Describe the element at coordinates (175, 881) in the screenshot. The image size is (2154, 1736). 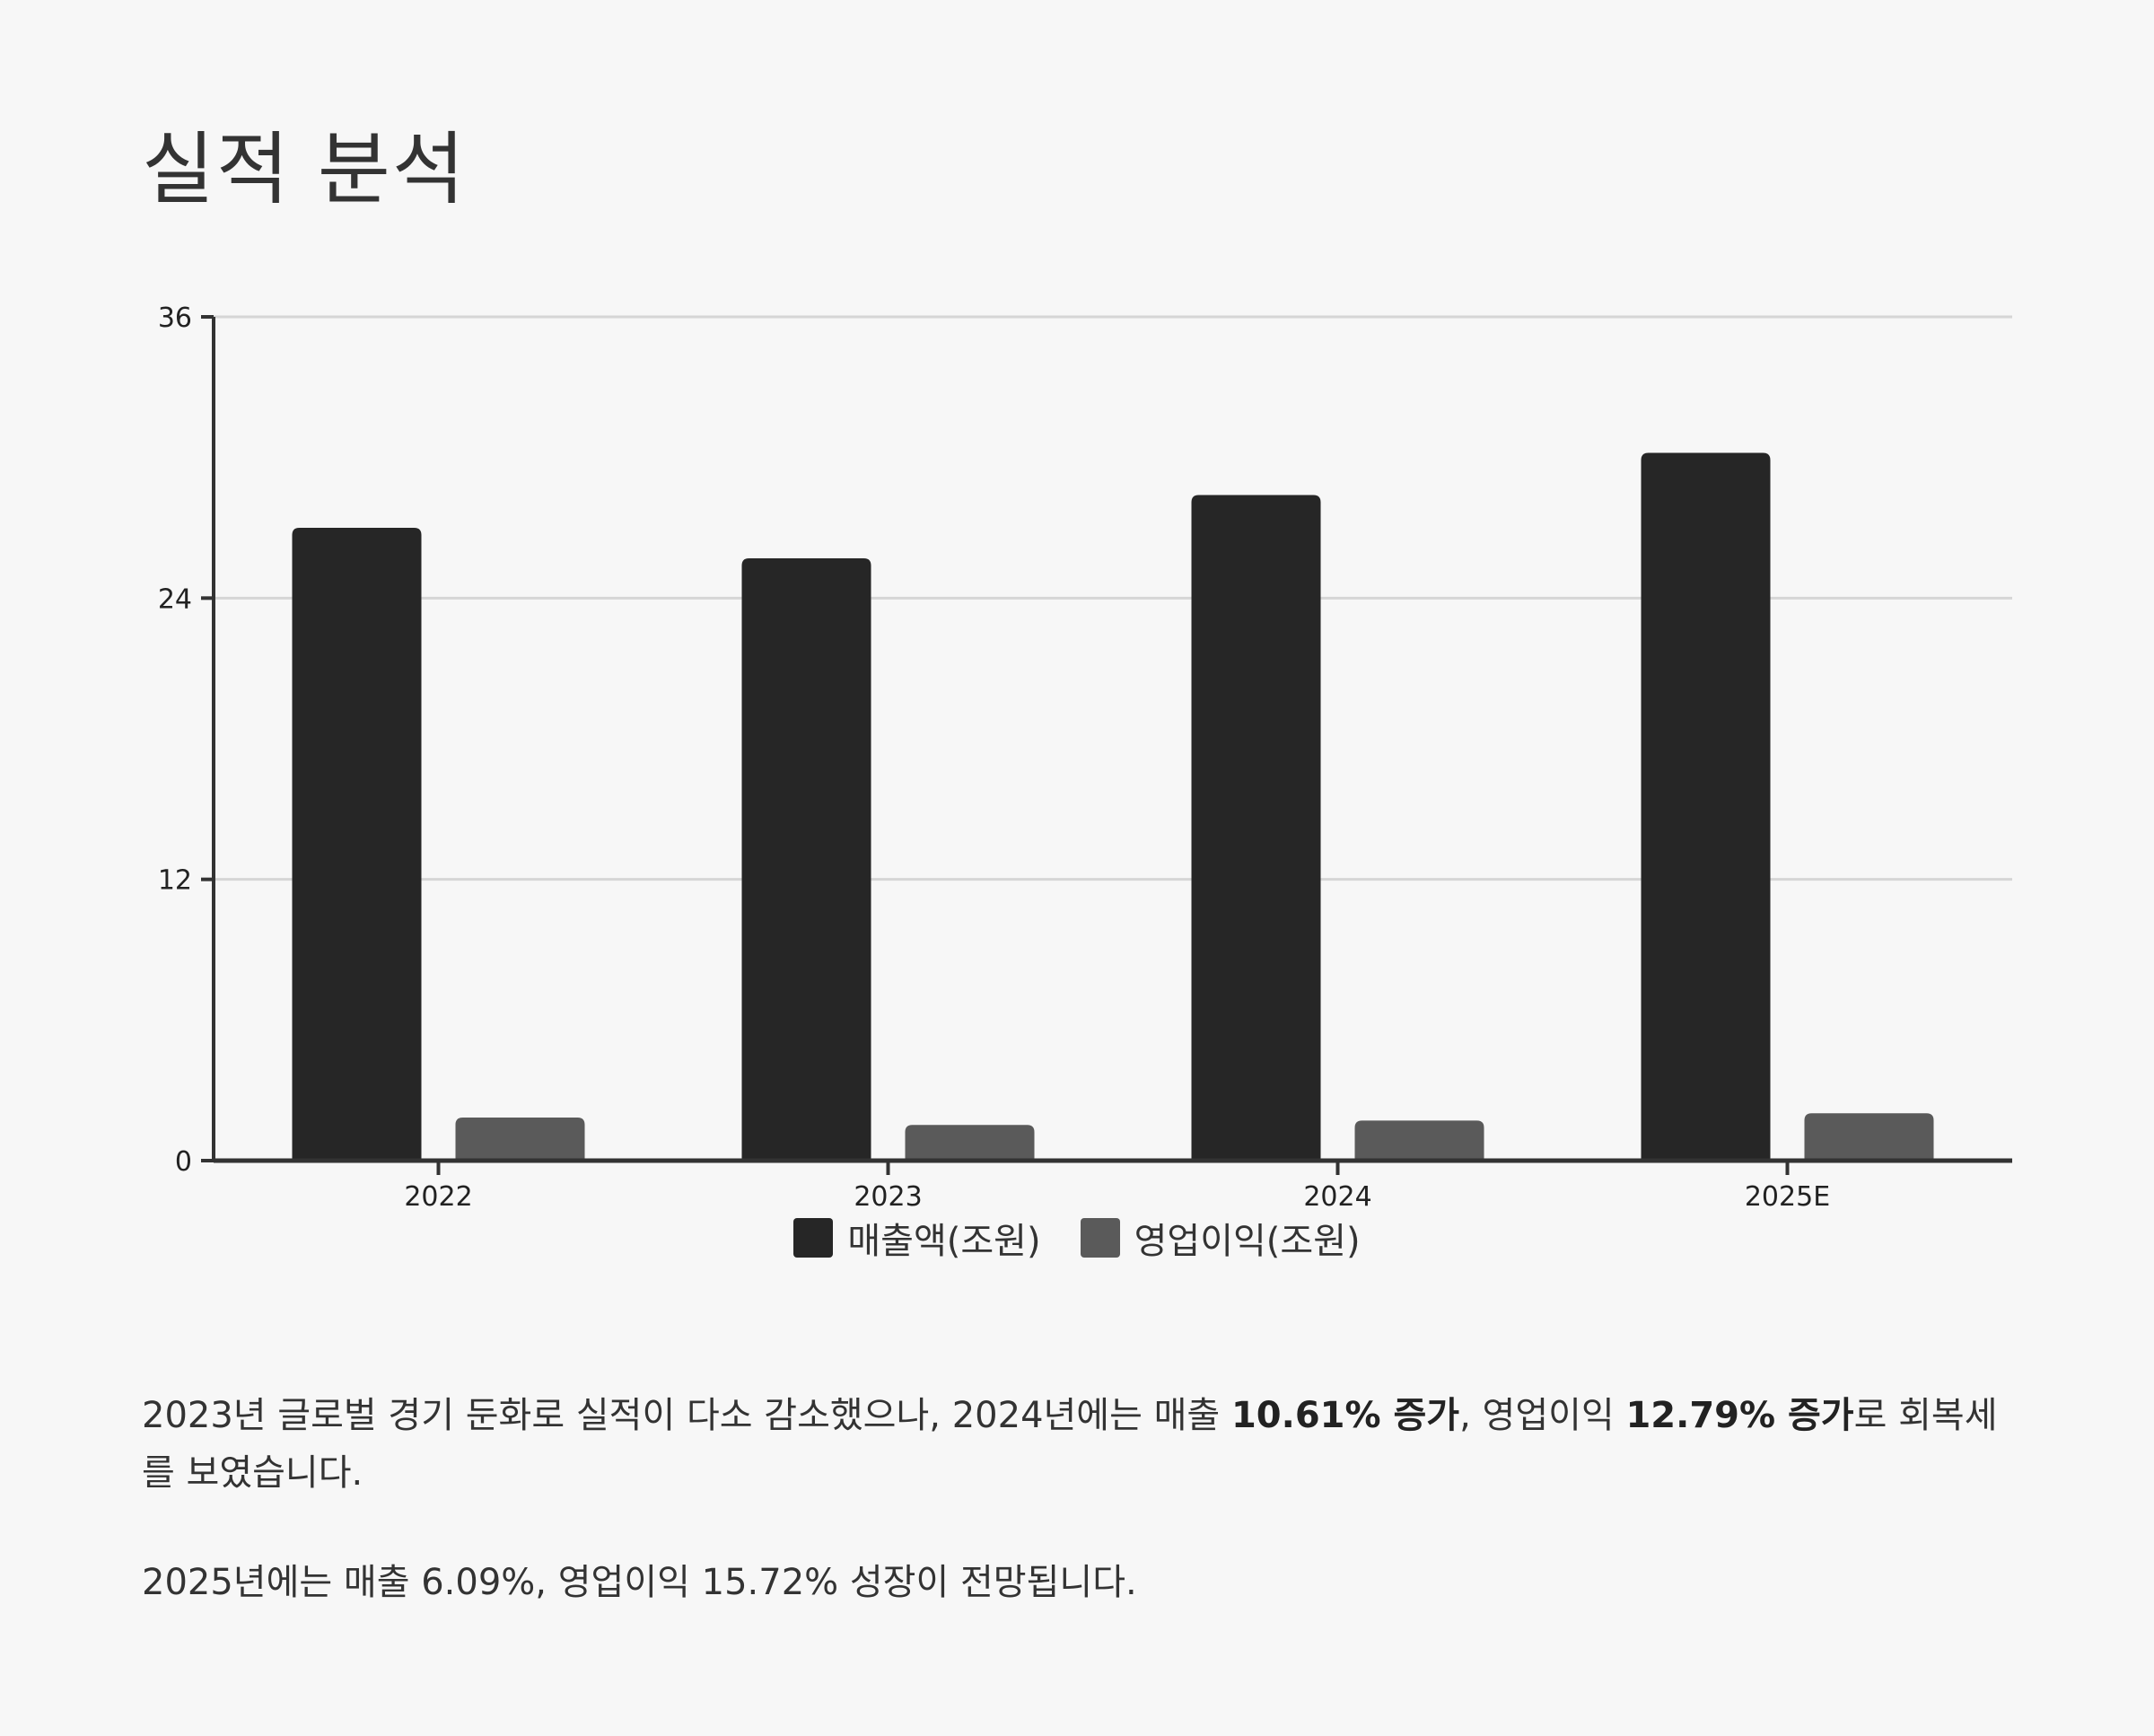
I see `y-tick-label: 12` at that location.